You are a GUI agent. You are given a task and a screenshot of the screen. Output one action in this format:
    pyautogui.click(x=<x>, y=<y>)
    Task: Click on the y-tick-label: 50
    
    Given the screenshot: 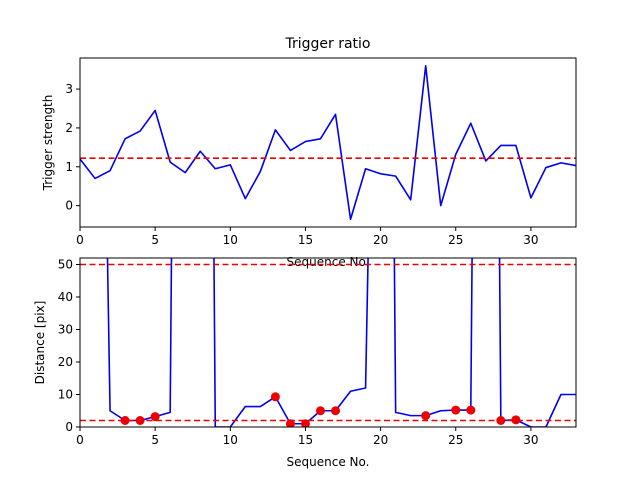 What is the action you would take?
    pyautogui.click(x=65, y=265)
    